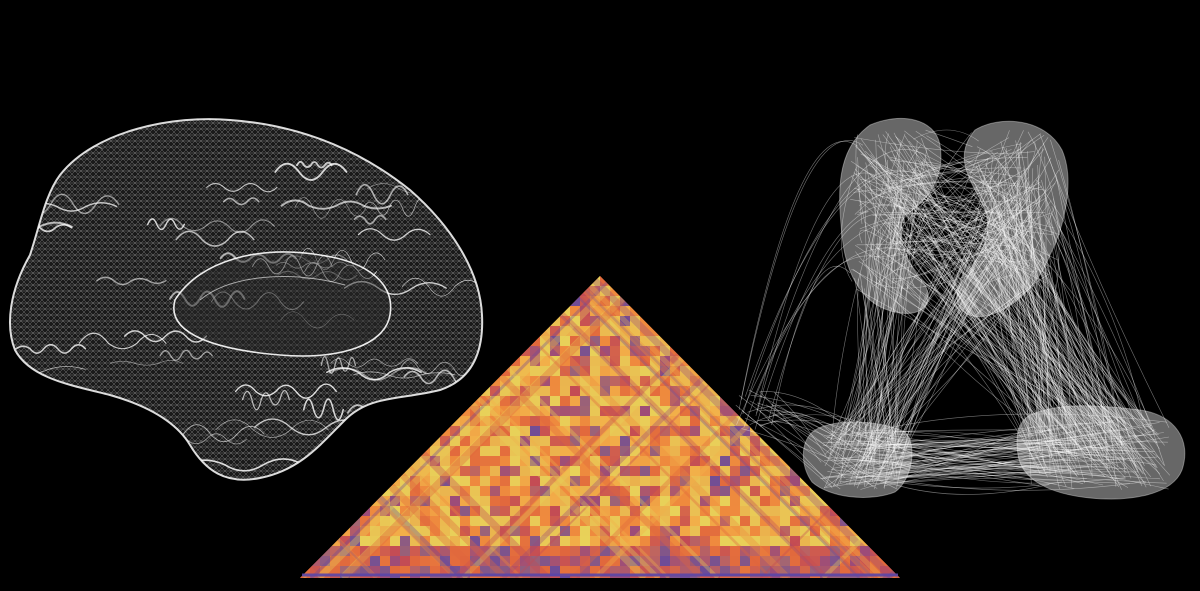 The width and height of the screenshot is (1200, 591). Describe the element at coordinates (890, 215) in the screenshot. I see `graph-node-left-hemisphere` at that location.